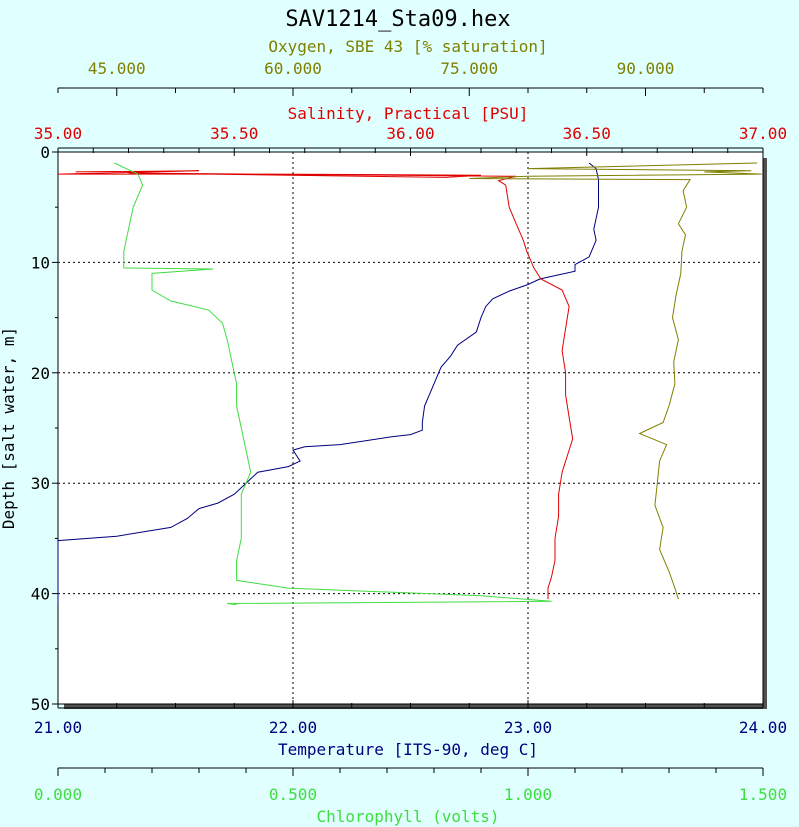  I want to click on depth-tick-label: 40, so click(40, 594).